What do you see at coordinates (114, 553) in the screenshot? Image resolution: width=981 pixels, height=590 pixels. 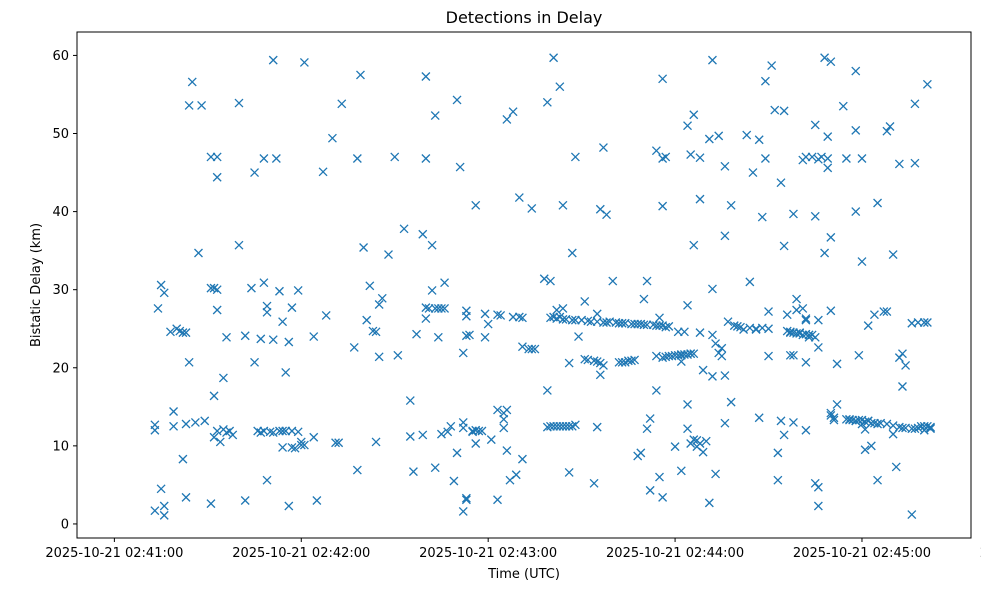 I see `x-tick-label: 2025-10-21 02:41:00` at bounding box center [114, 553].